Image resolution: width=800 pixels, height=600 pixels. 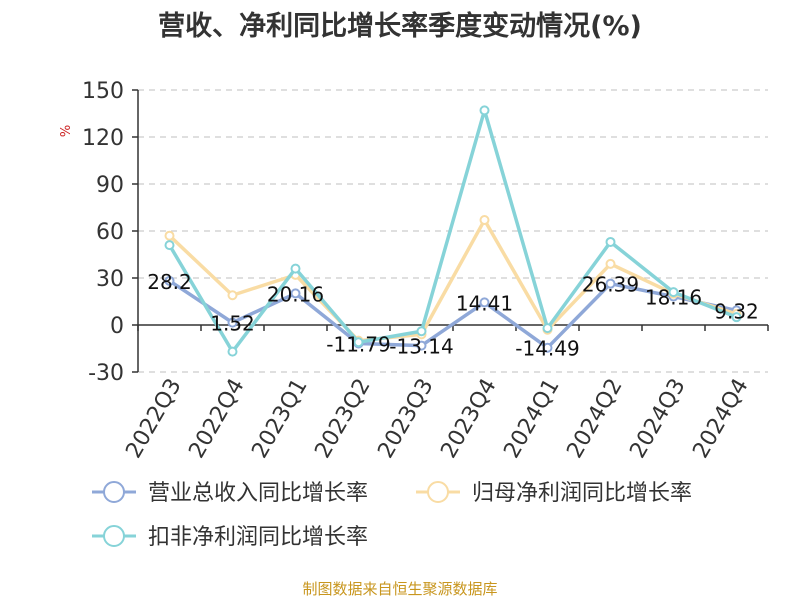 What do you see at coordinates (110, 232) in the screenshot?
I see `y-tick-label: 60` at bounding box center [110, 232].